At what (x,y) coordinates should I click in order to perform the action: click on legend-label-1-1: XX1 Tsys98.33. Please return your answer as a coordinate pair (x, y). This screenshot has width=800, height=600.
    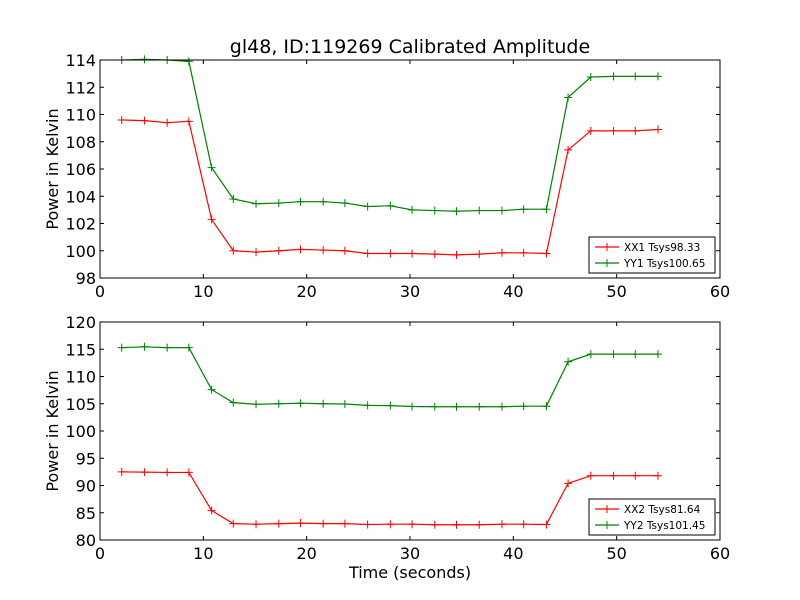
    Looking at the image, I should click on (662, 248).